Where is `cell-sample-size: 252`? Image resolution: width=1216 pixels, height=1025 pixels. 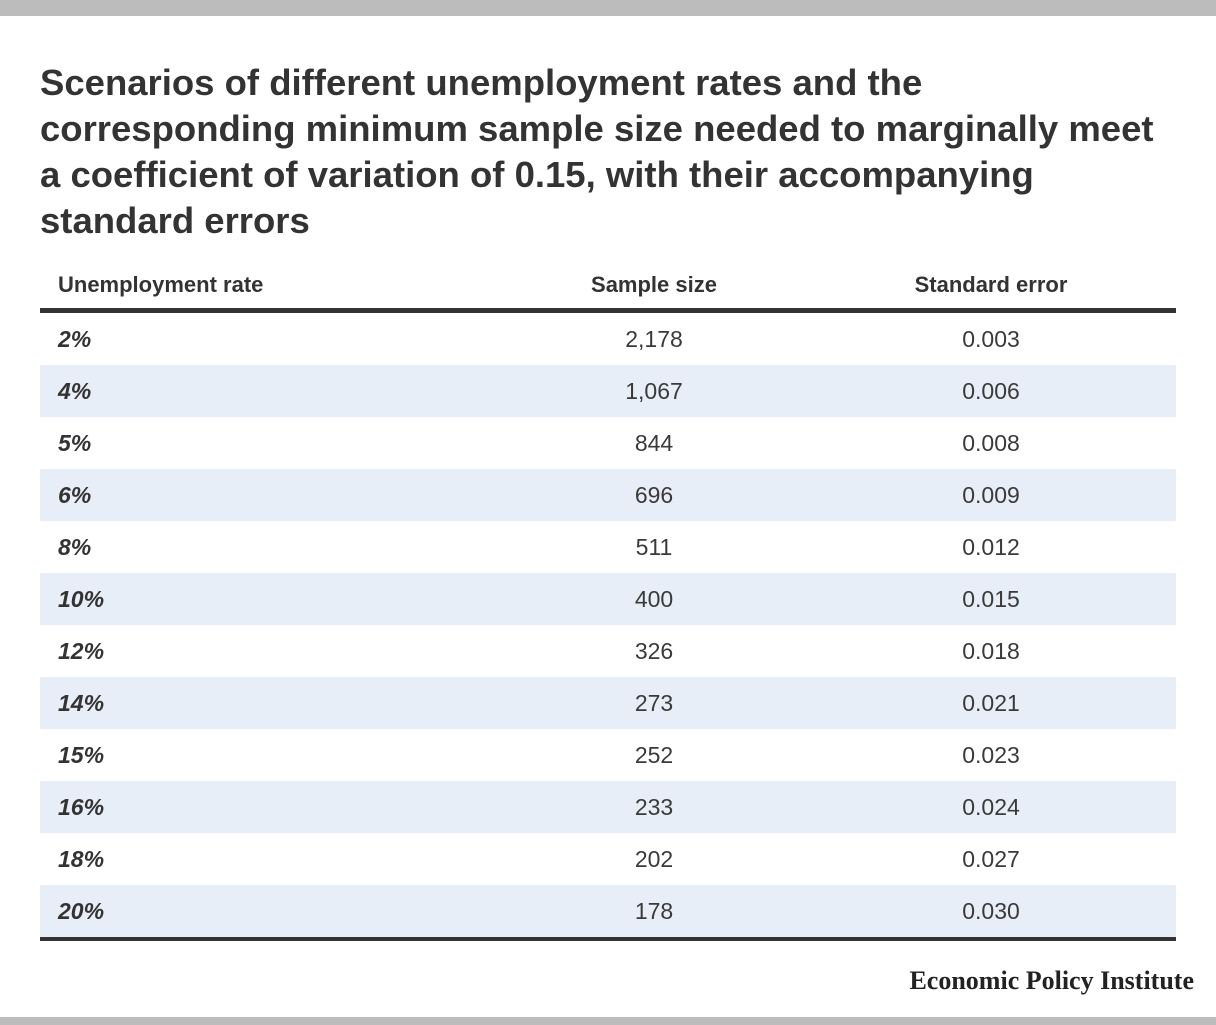
cell-sample-size: 252 is located at coordinates (654, 754).